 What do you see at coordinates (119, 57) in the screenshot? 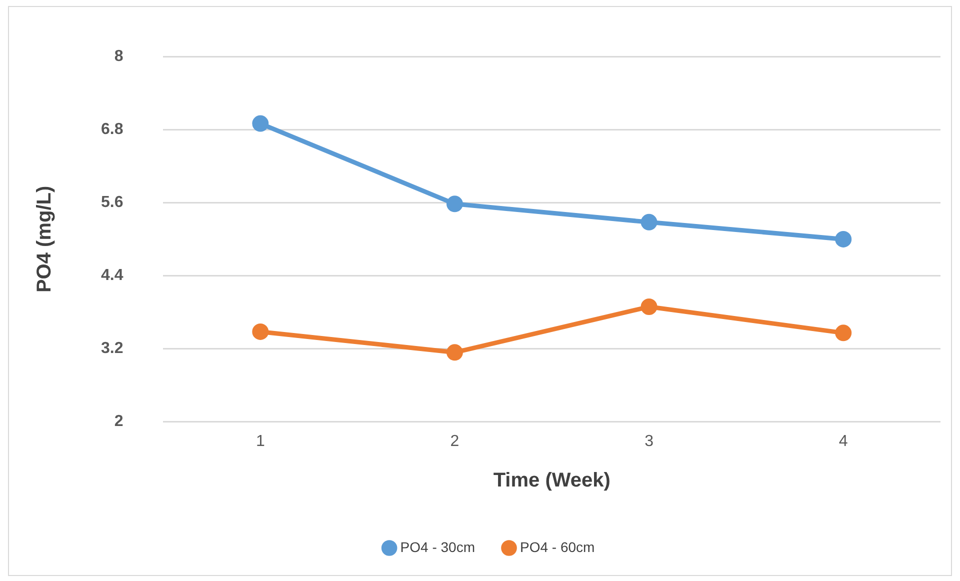
I see `y-tick-label: 8` at bounding box center [119, 57].